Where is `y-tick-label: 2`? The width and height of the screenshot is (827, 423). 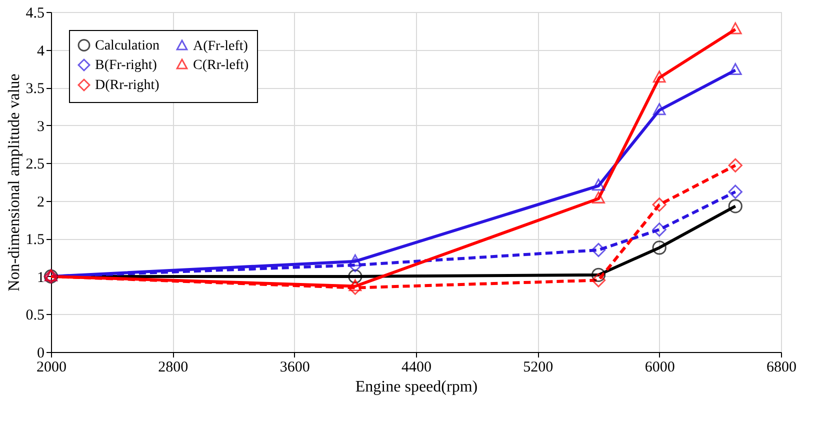
y-tick-label: 2 is located at coordinates (40, 202).